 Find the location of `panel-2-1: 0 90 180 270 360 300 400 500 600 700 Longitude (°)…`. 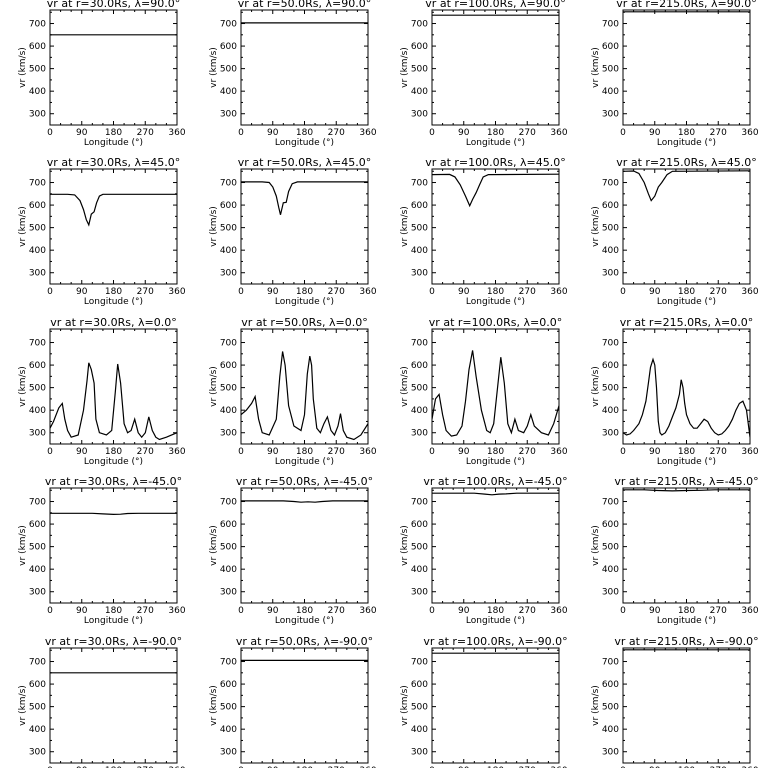

panel-2-1: 0 90 180 270 360 300 400 500 600 700 Longitude (°)… is located at coordinates (102, 231).